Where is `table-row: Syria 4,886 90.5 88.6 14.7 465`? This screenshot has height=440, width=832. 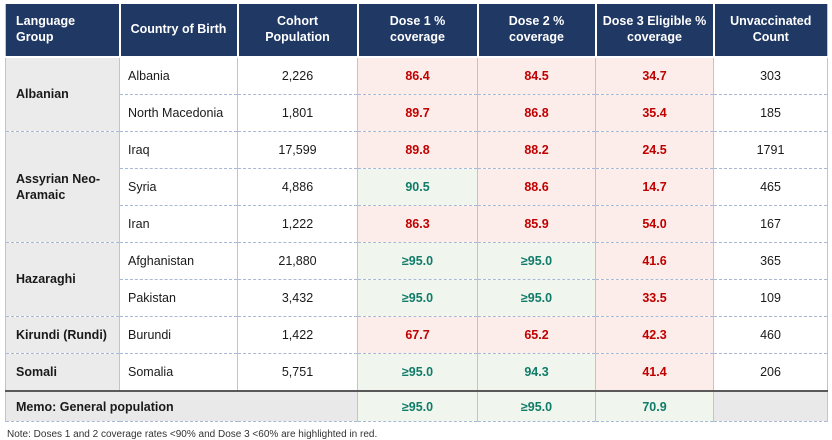
table-row: Syria 4,886 90.5 88.6 14.7 465 is located at coordinates (417, 187).